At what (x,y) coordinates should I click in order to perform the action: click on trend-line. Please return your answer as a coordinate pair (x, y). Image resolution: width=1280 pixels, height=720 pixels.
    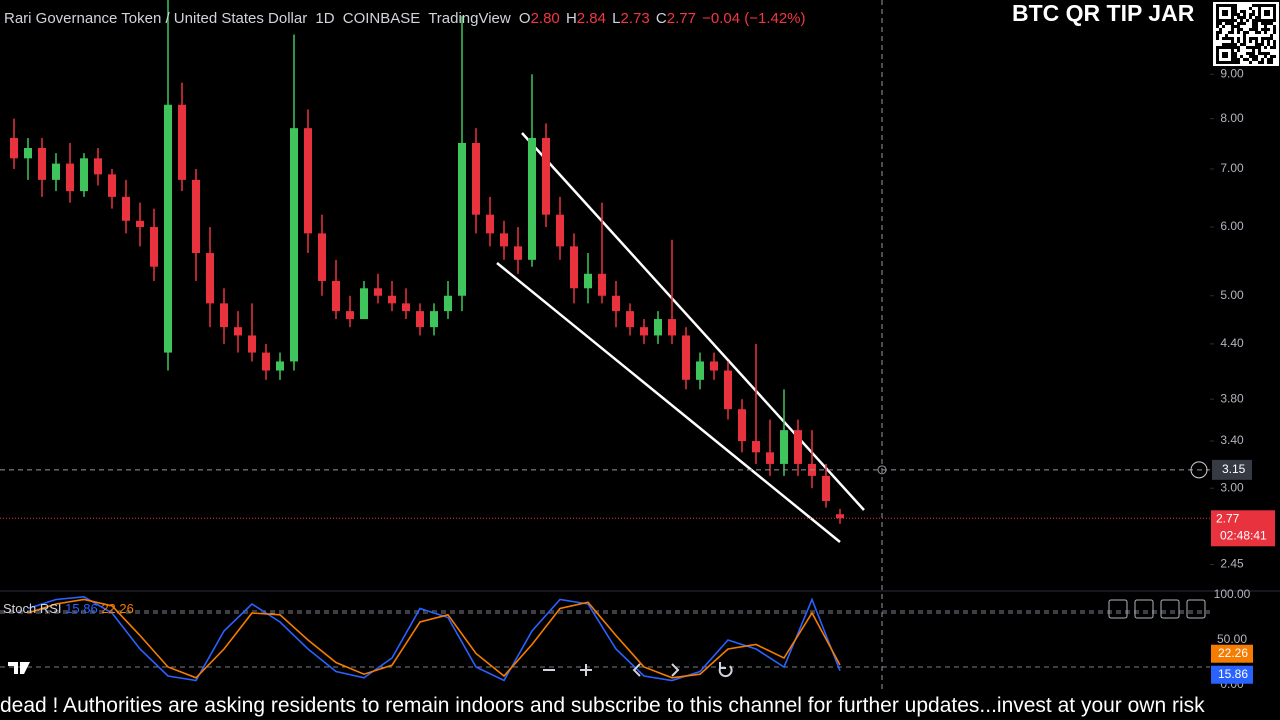
    Looking at the image, I should click on (693, 321).